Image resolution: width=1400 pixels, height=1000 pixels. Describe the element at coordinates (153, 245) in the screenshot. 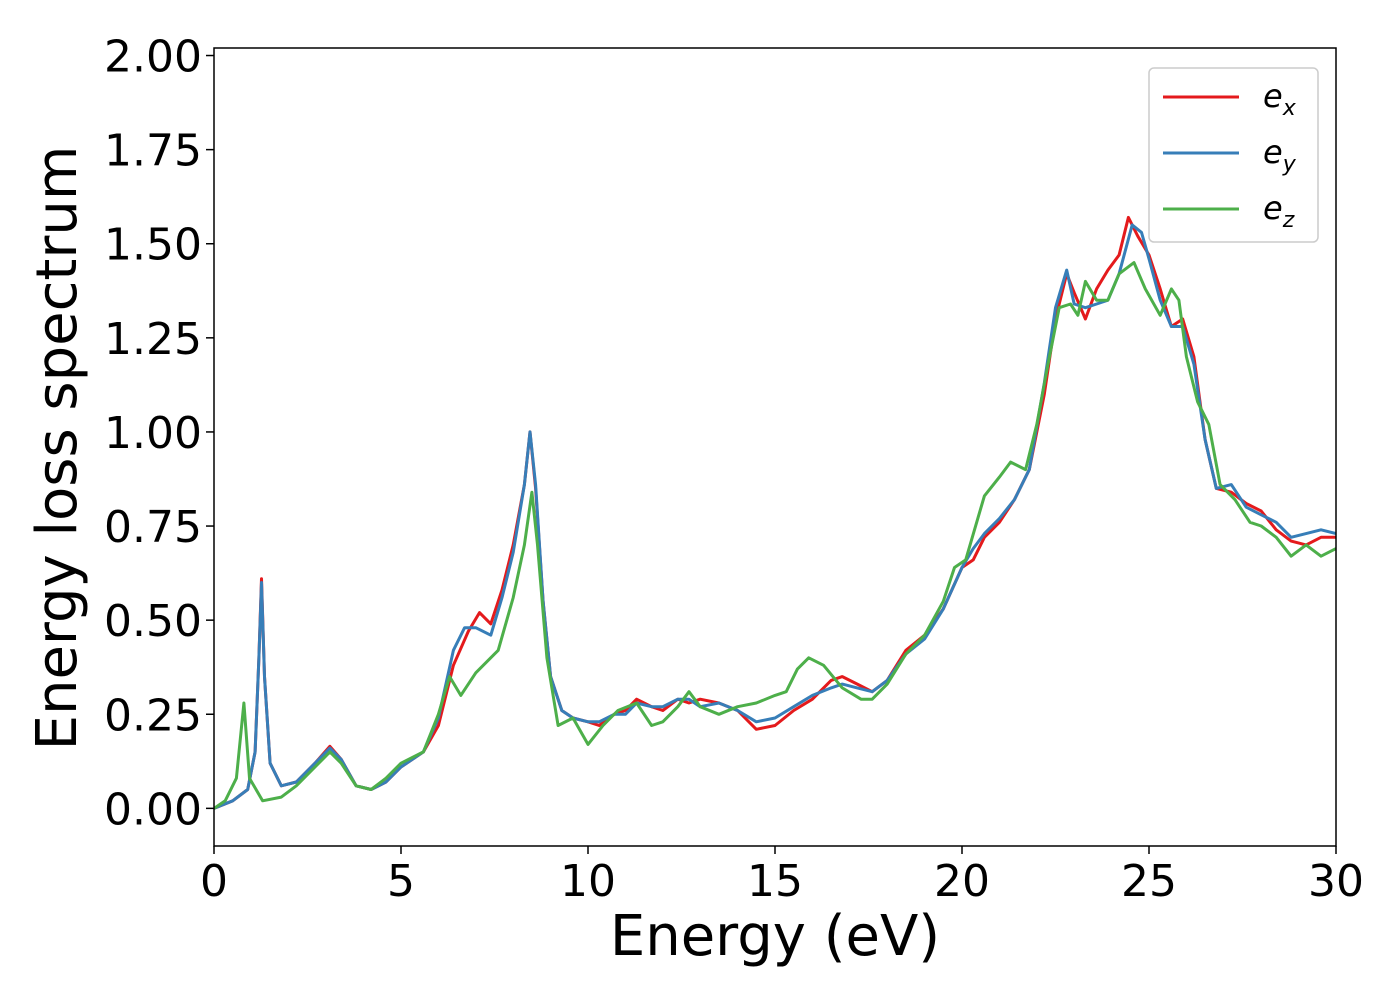

I see `y-tick-label: 1.50` at that location.